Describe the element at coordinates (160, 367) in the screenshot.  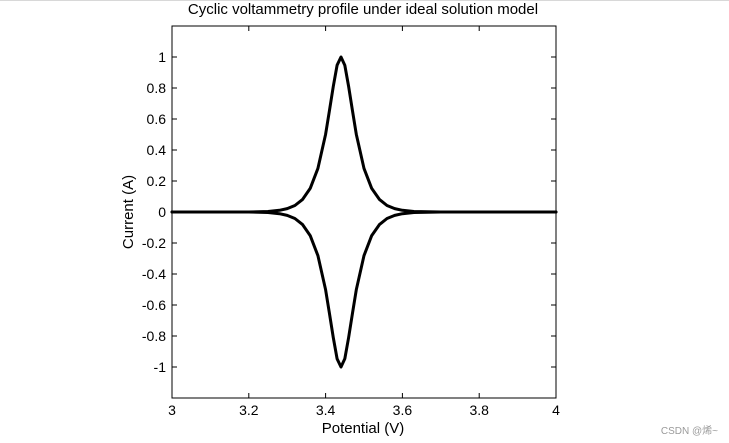
I see `y-tick-label: -1` at that location.